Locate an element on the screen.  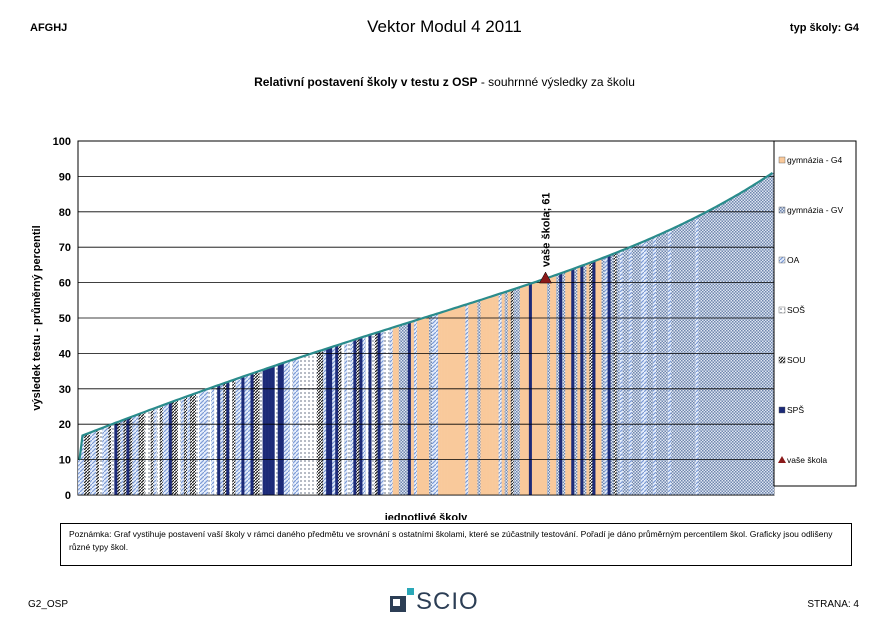
school-type: typ školy: G4 is located at coordinates (824, 28).